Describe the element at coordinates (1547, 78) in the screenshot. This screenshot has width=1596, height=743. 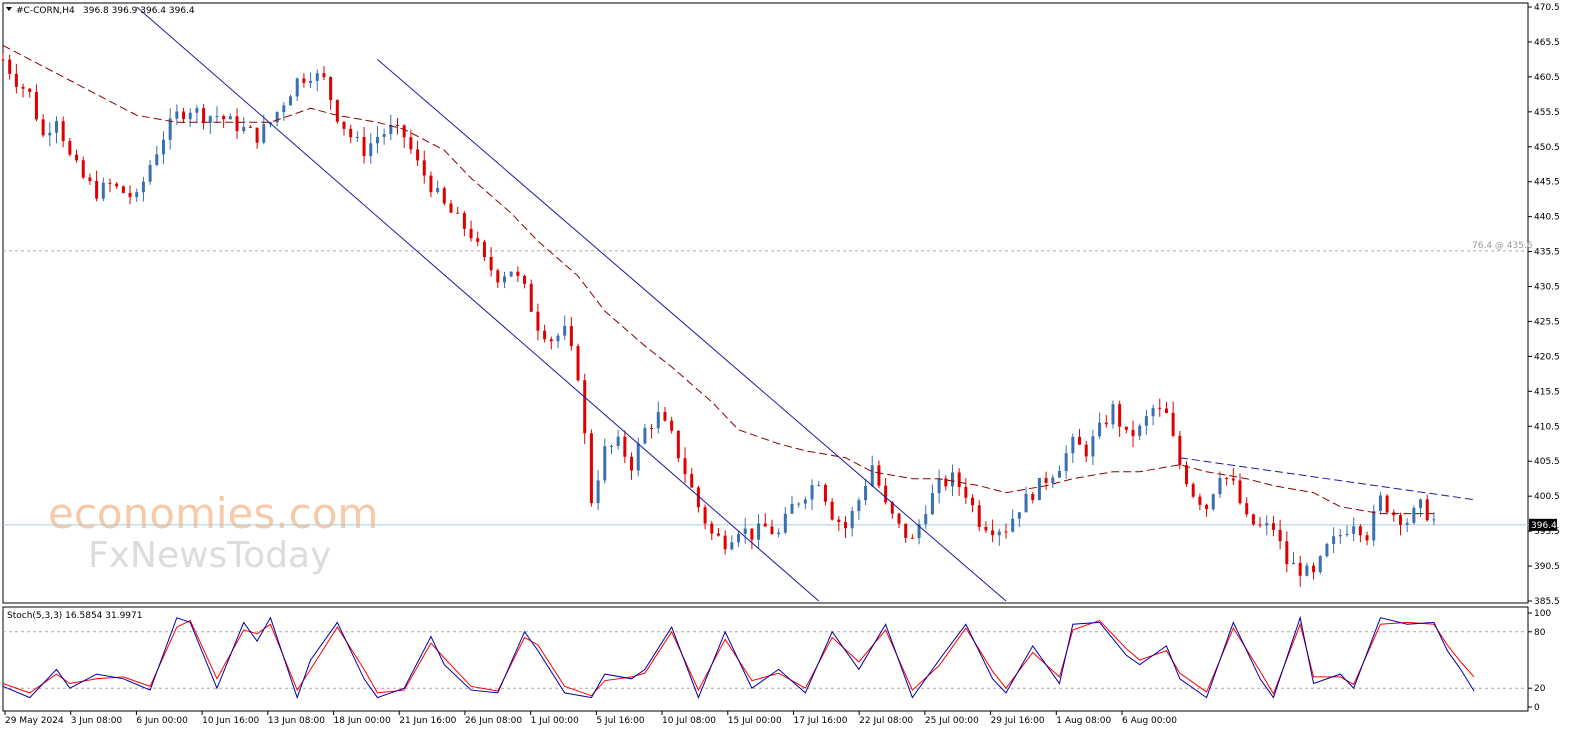
I see `y-tick-label: 460.5` at that location.